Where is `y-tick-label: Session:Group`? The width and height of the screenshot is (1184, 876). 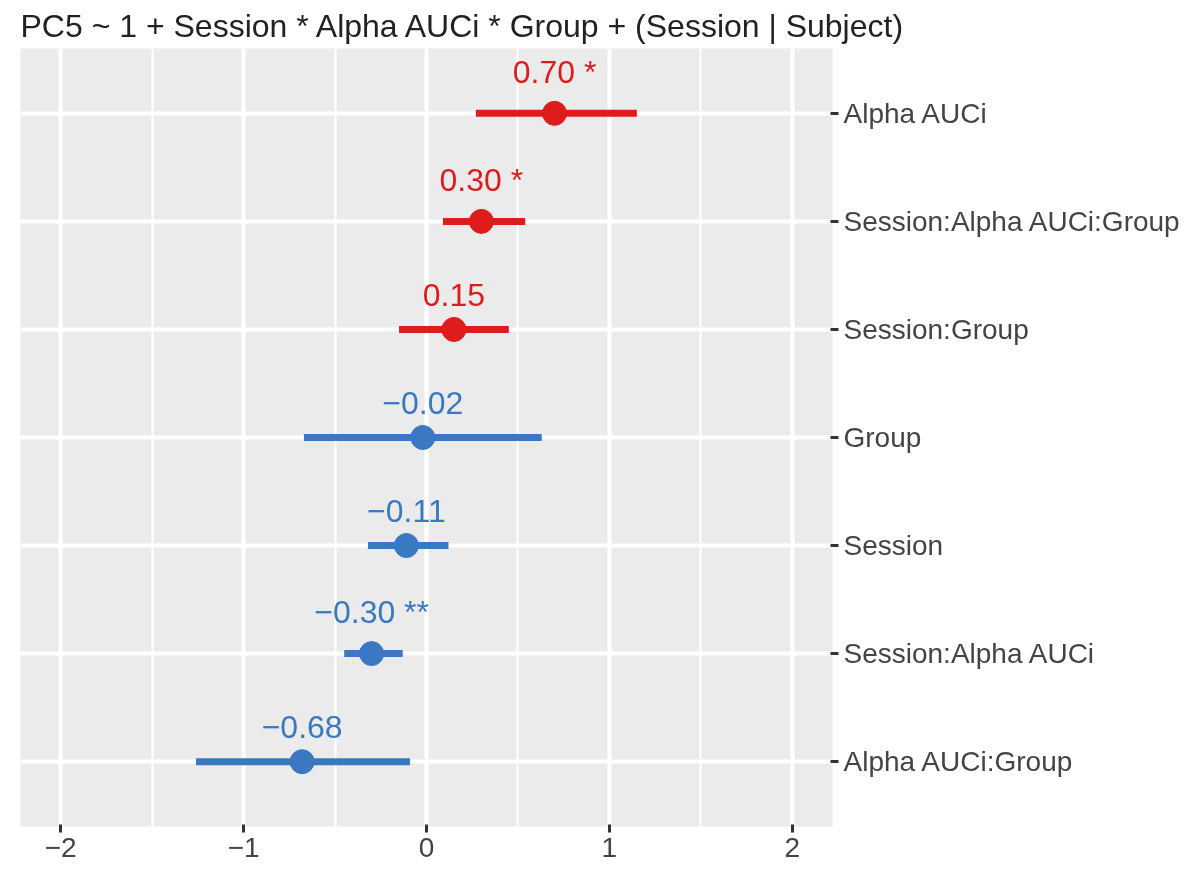 y-tick-label: Session:Group is located at coordinates (936, 329).